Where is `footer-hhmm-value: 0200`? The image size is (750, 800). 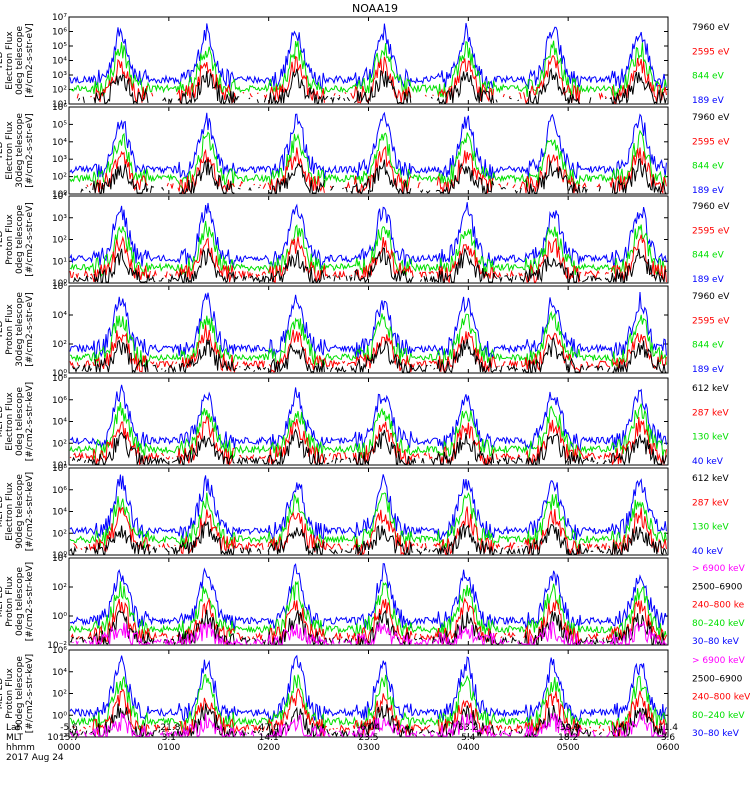 footer-hhmm-value: 0200 is located at coordinates (268, 748).